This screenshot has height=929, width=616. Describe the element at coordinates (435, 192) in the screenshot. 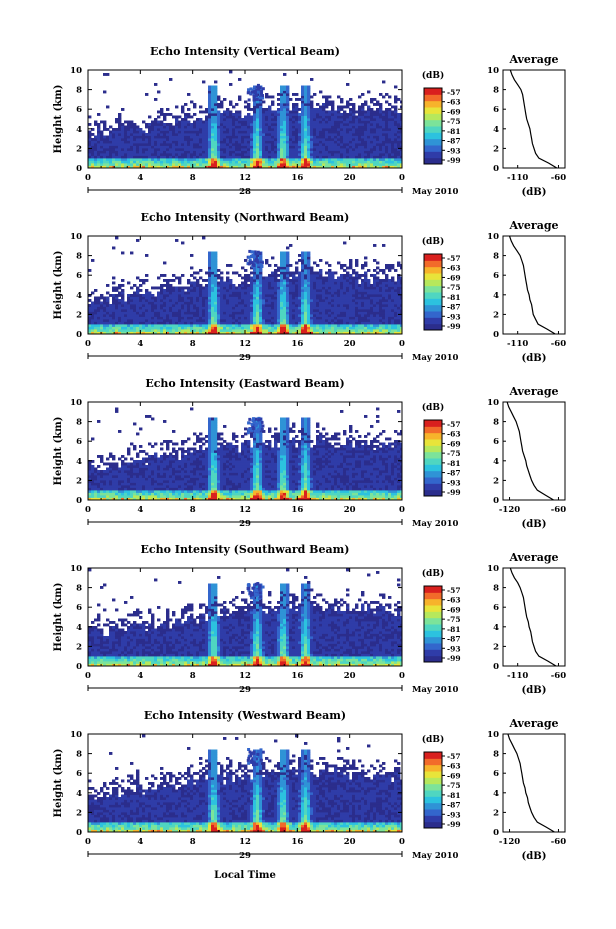

I see `month-label: May 2010` at that location.